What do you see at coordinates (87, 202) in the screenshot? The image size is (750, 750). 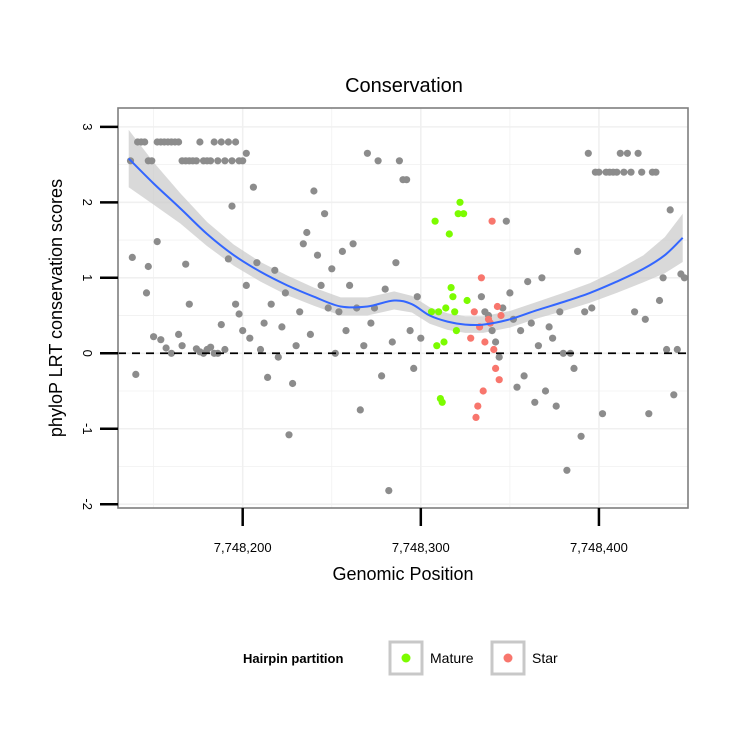 I see `y-tick-label-4: 2` at bounding box center [87, 202].